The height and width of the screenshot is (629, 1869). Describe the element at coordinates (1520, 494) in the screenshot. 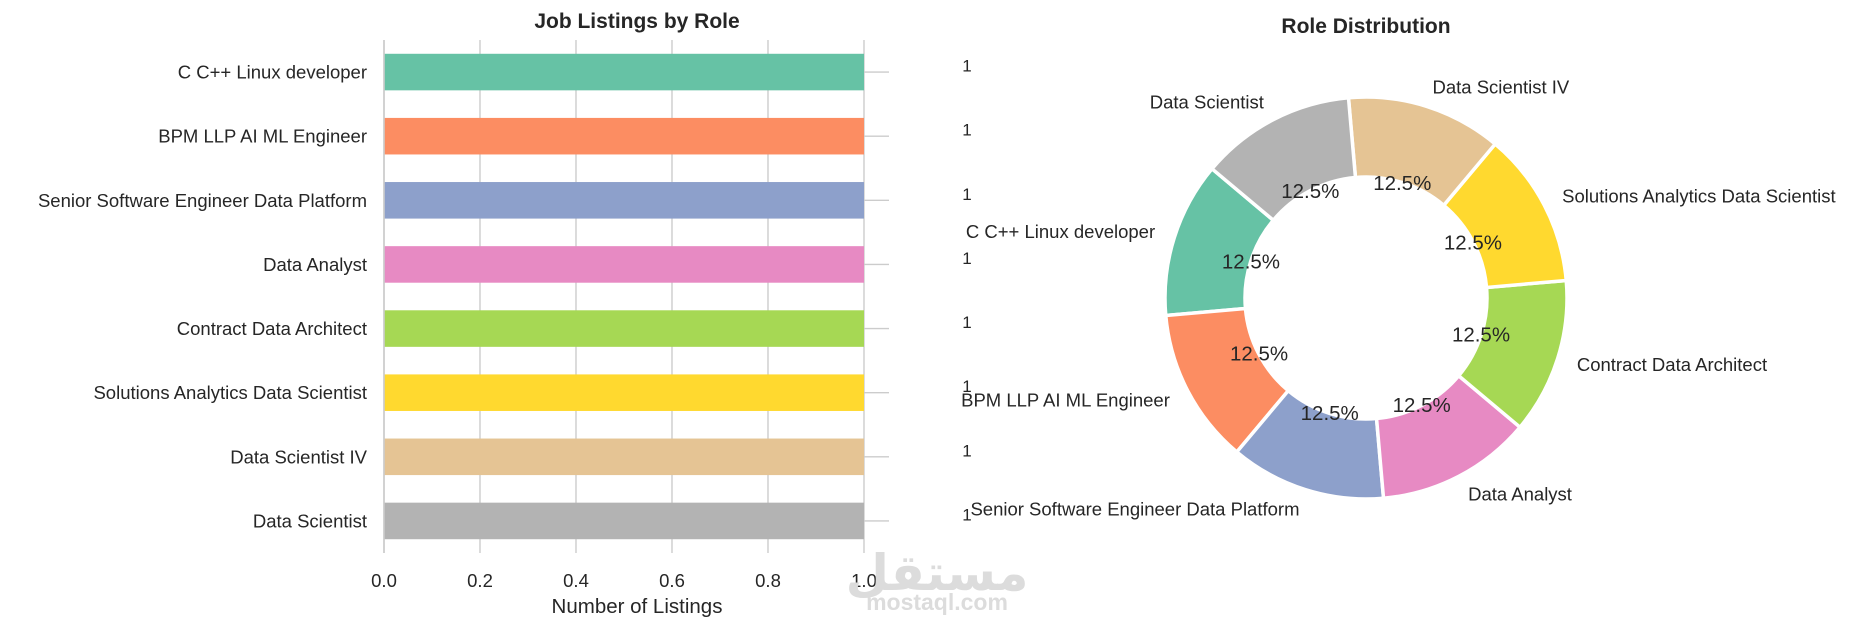

I see `donut-category-label: Data Analyst` at that location.